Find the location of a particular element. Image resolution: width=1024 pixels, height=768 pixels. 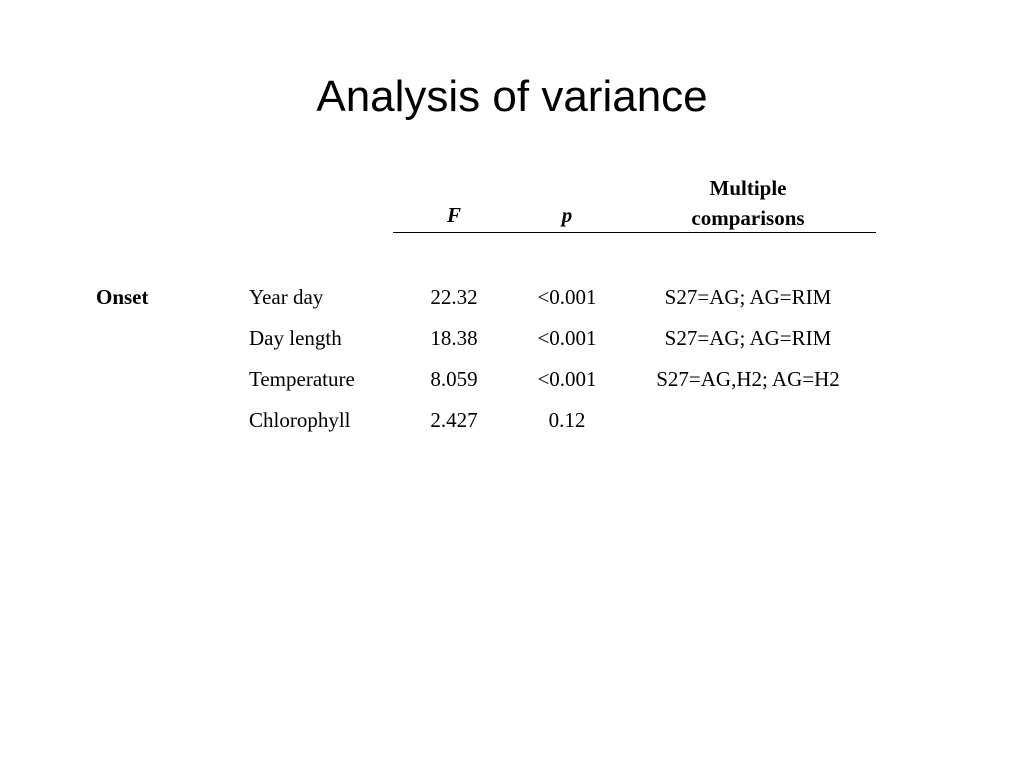

cell-f: 18.38 is located at coordinates (454, 338).